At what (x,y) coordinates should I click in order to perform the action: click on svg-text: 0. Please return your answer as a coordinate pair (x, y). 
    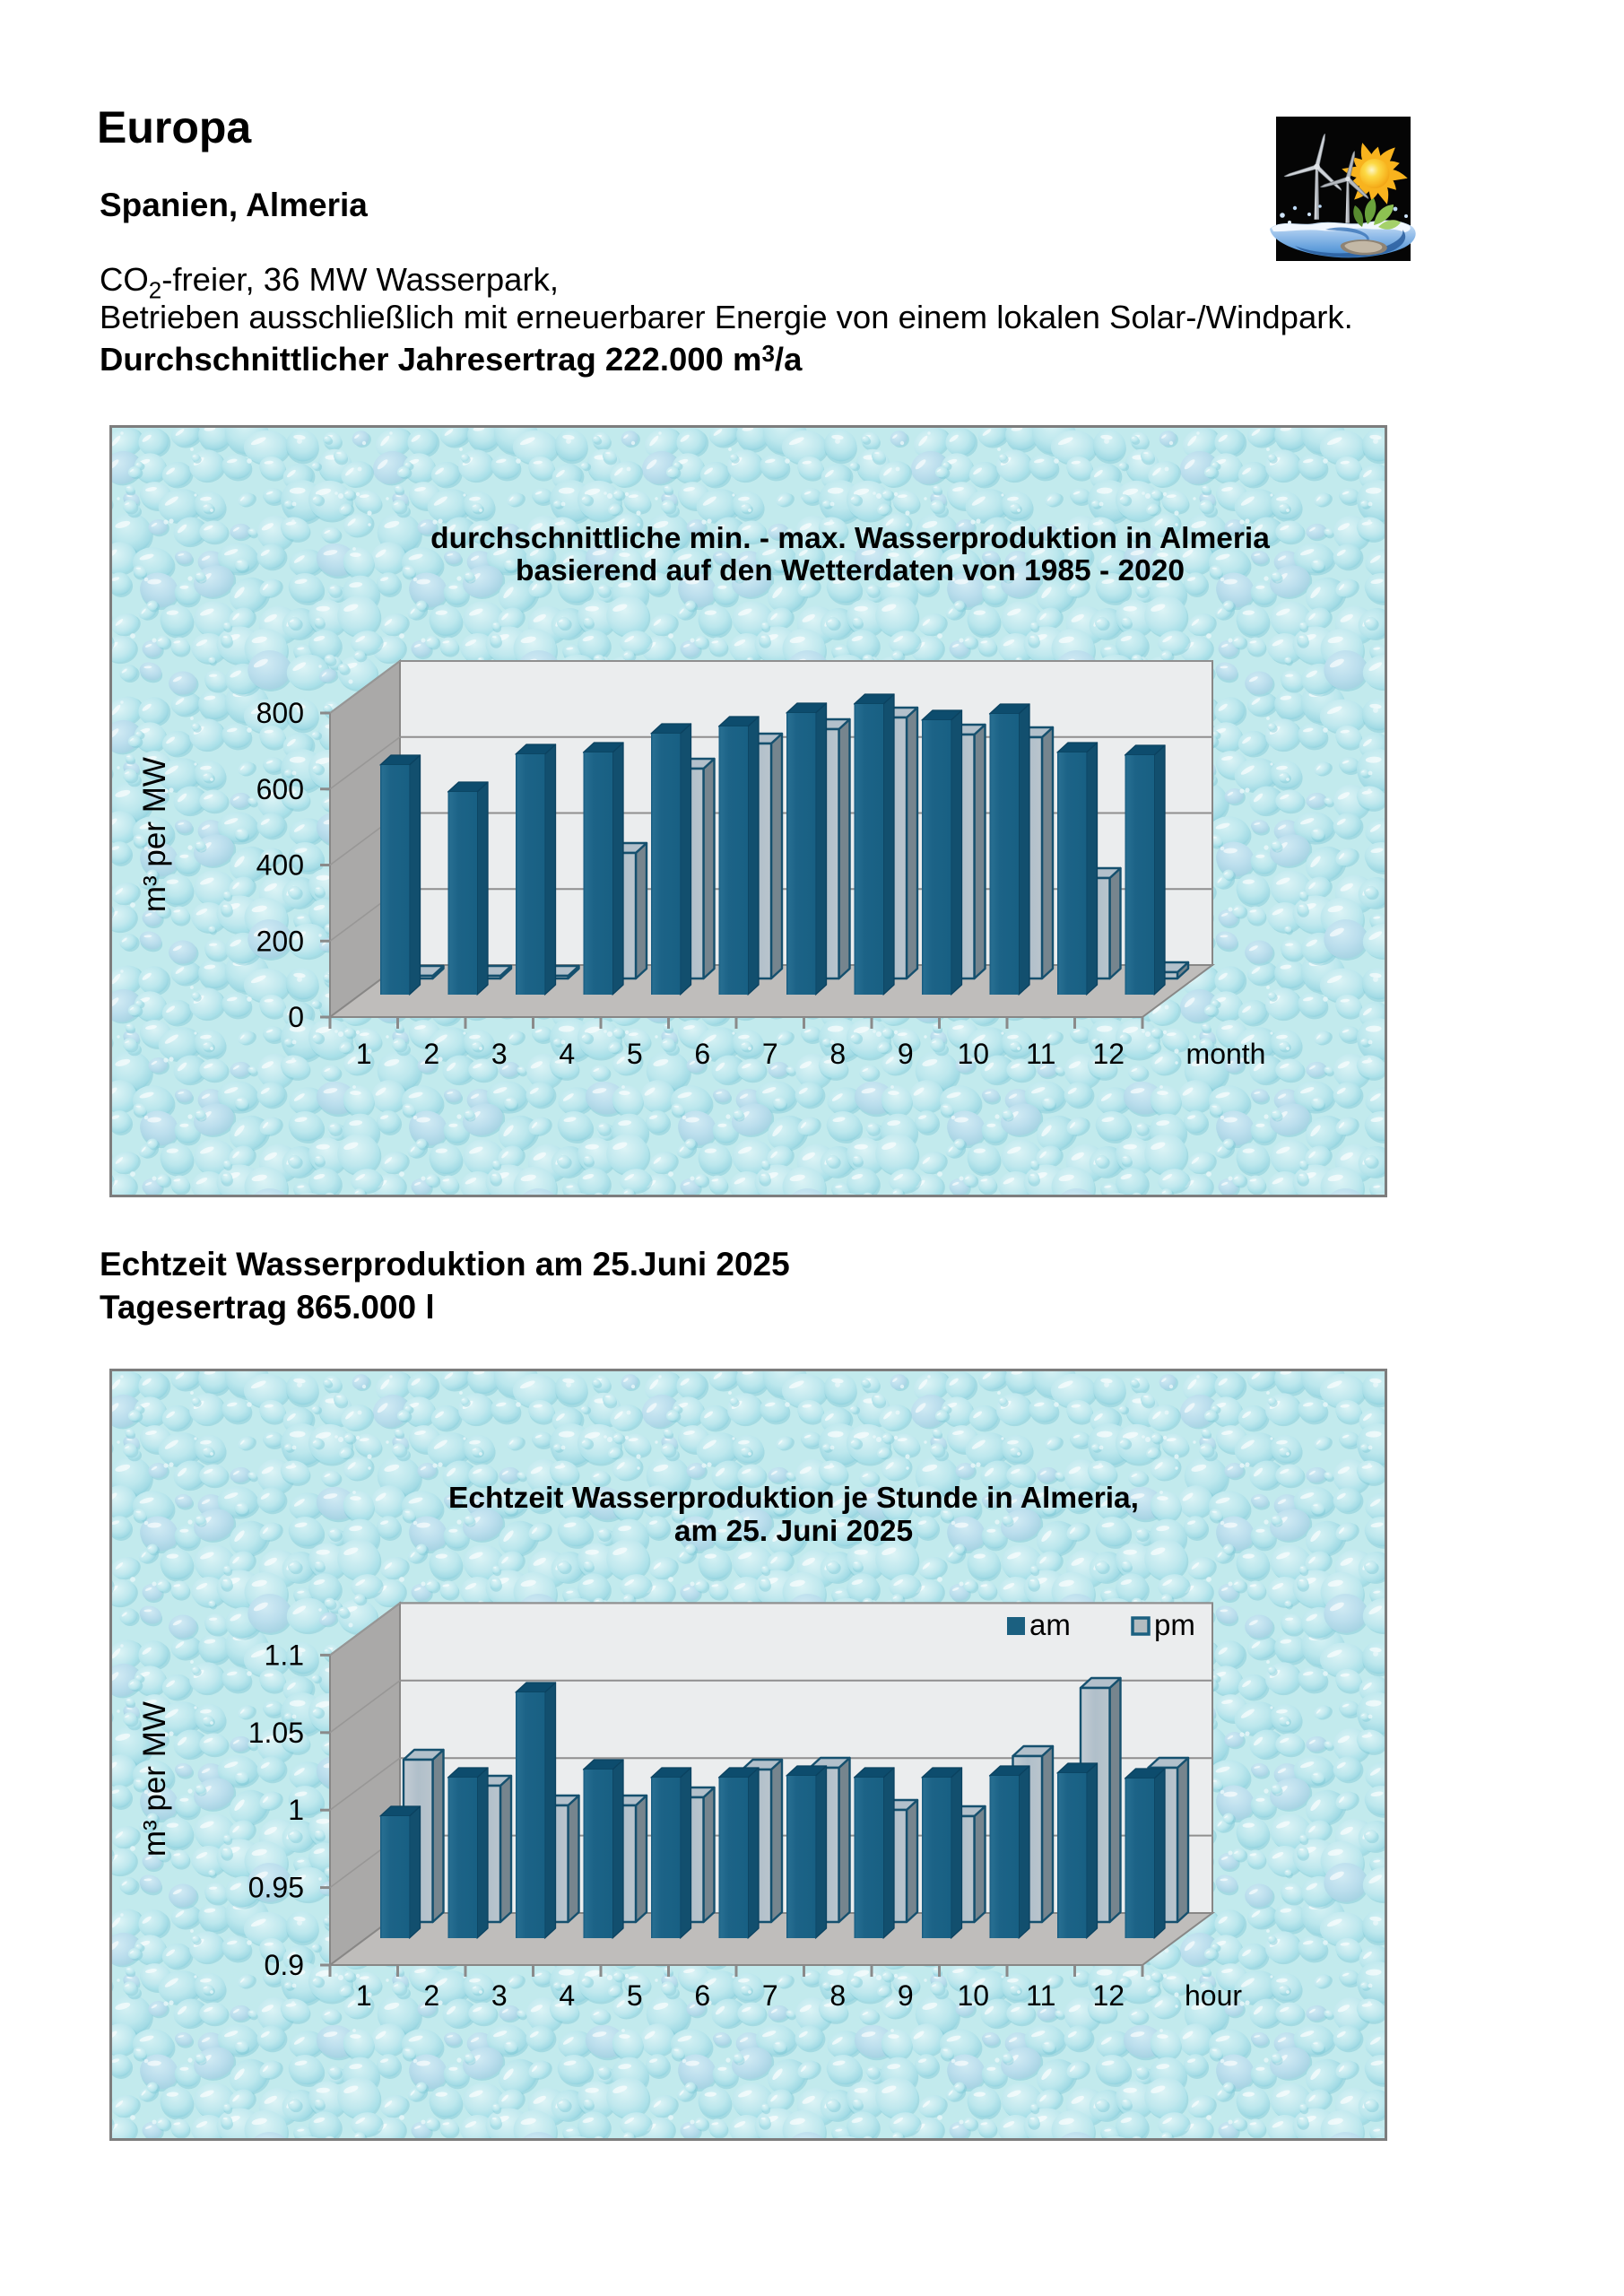
    Looking at the image, I should click on (296, 1017).